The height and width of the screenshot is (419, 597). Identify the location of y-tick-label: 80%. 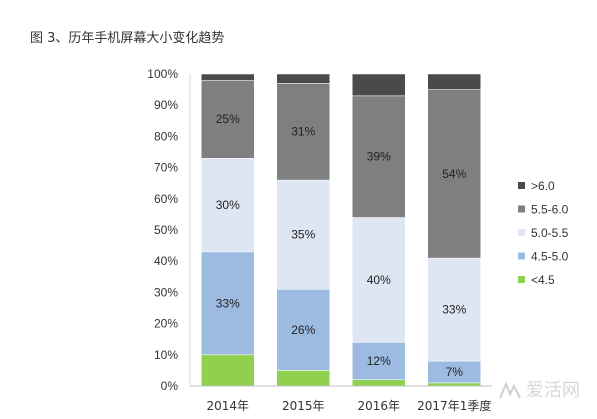
(166, 136).